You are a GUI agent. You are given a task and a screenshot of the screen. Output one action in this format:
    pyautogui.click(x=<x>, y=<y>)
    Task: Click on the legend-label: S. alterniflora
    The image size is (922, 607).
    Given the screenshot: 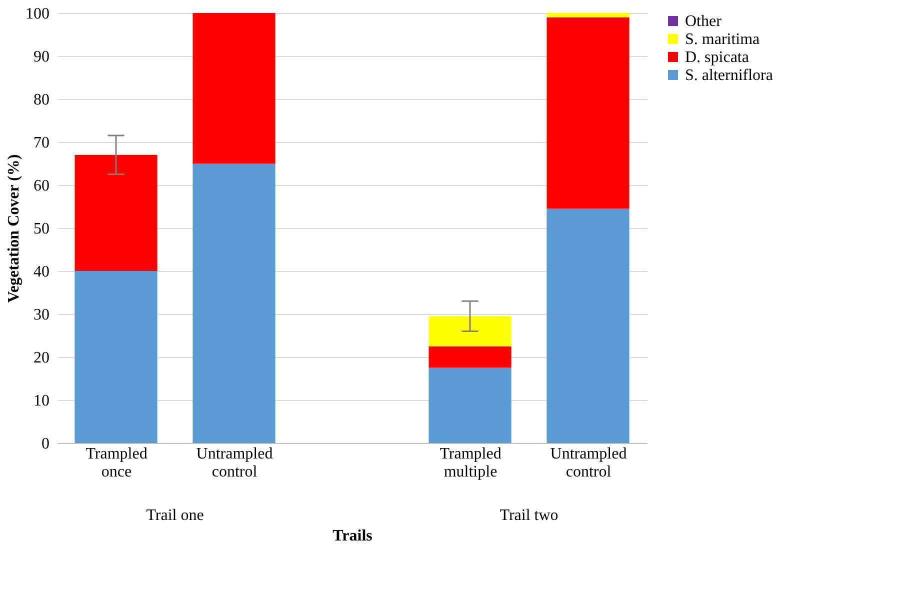 What is the action you would take?
    pyautogui.click(x=729, y=75)
    